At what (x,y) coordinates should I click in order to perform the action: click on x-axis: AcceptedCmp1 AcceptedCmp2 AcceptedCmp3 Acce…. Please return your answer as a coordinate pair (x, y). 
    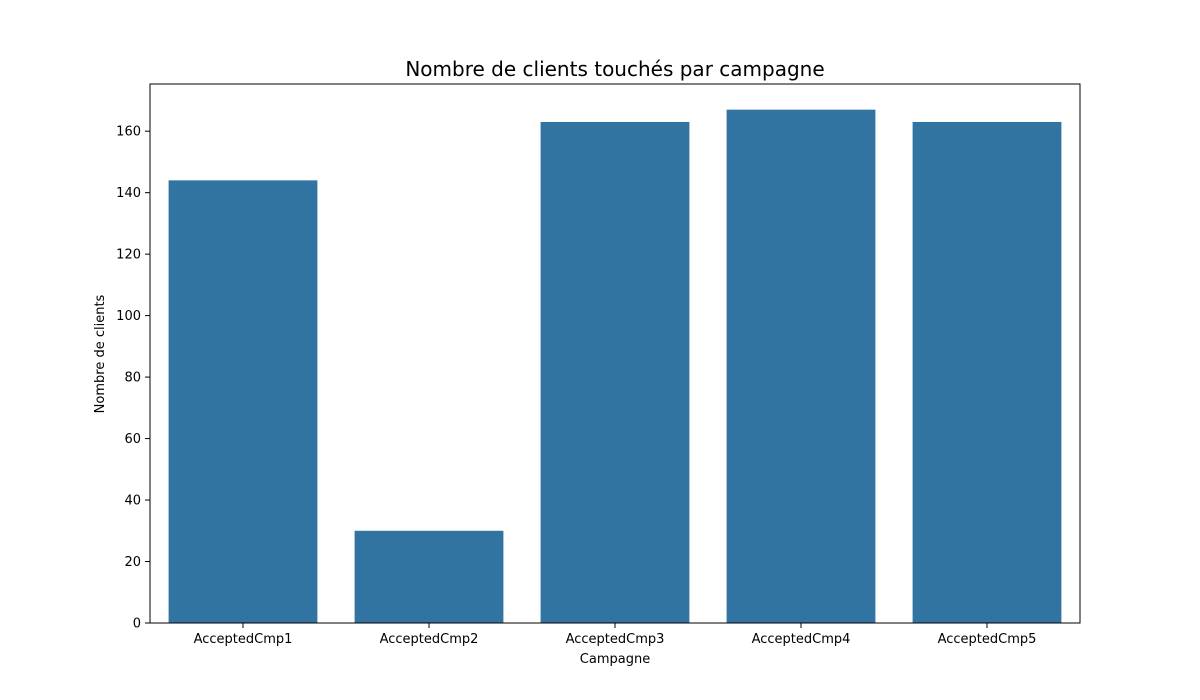
    Looking at the image, I should click on (615, 635).